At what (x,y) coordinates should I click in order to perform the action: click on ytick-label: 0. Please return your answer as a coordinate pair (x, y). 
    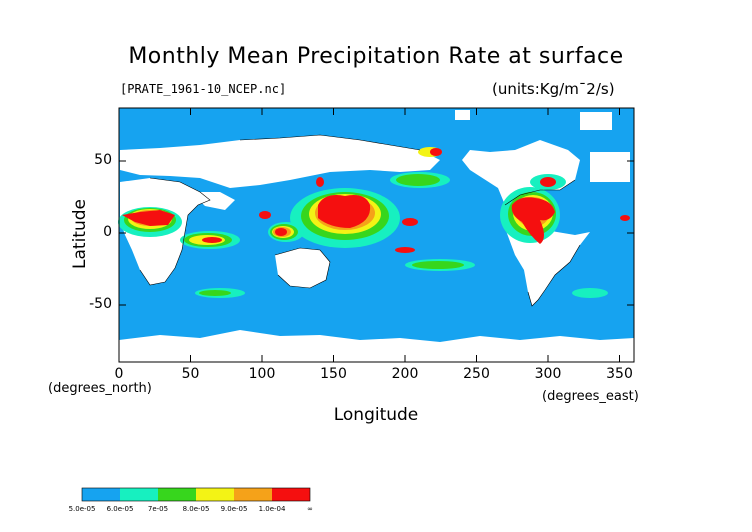
    Looking at the image, I should click on (107, 232).